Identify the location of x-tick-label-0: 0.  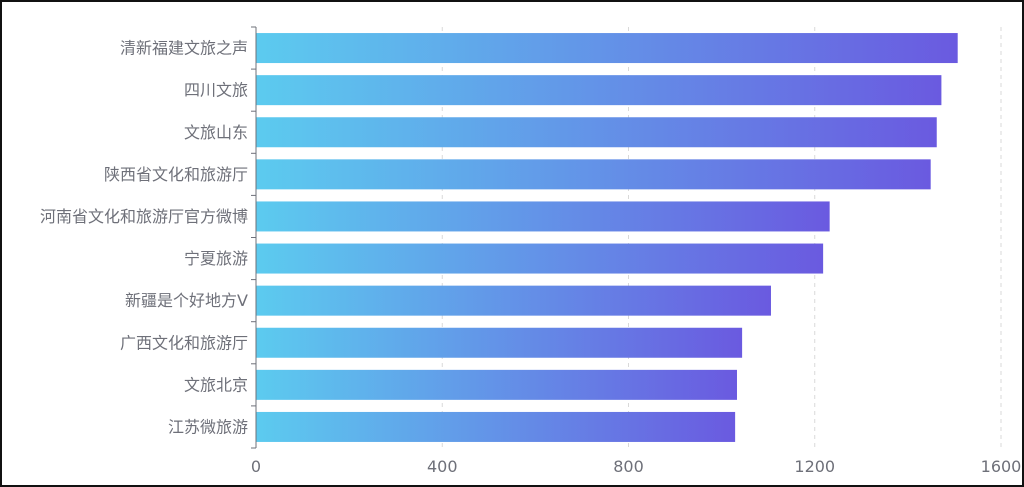
(256, 466).